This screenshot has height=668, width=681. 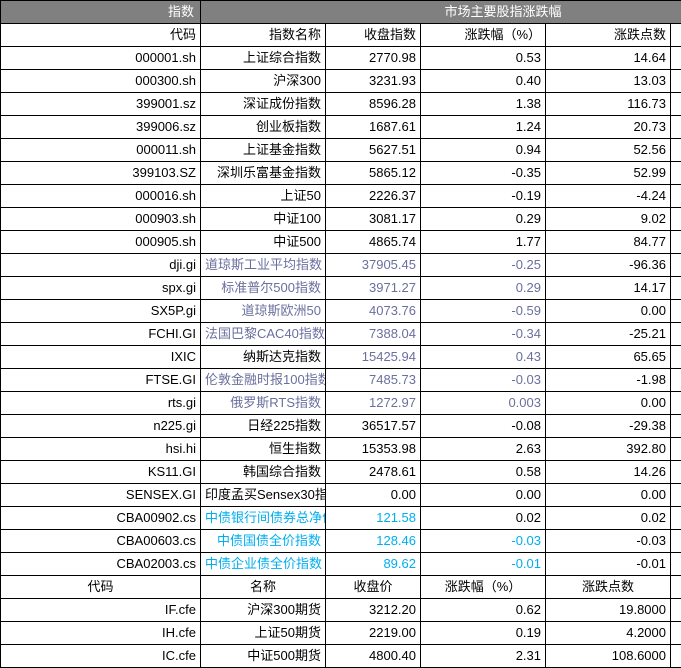 What do you see at coordinates (373, 58) in the screenshot?
I see `cell-close-index: 2770.98` at bounding box center [373, 58].